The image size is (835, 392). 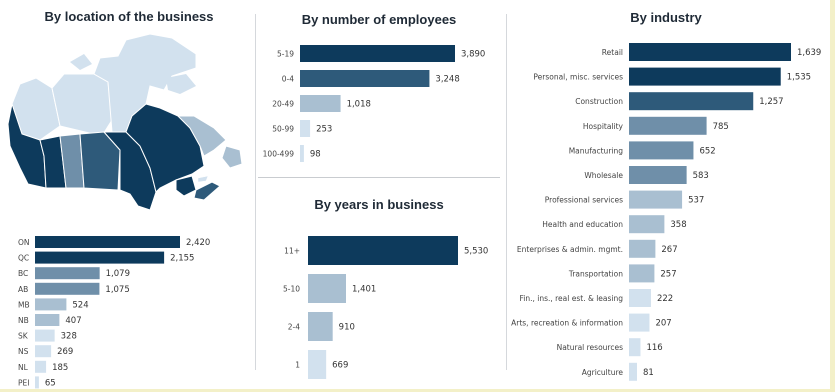 What do you see at coordinates (696, 201) in the screenshot?
I see `value-label-professional-services: 537` at bounding box center [696, 201].